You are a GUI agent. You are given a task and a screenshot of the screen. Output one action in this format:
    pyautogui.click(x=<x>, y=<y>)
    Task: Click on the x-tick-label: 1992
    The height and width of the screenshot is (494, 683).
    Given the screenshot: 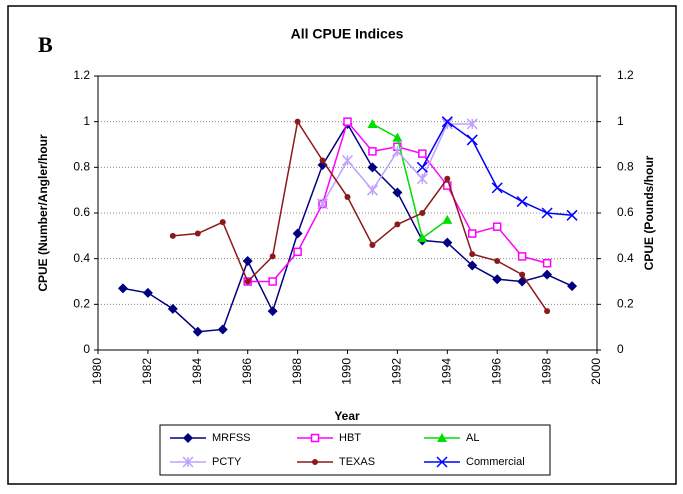 What is the action you would take?
    pyautogui.click(x=397, y=371)
    